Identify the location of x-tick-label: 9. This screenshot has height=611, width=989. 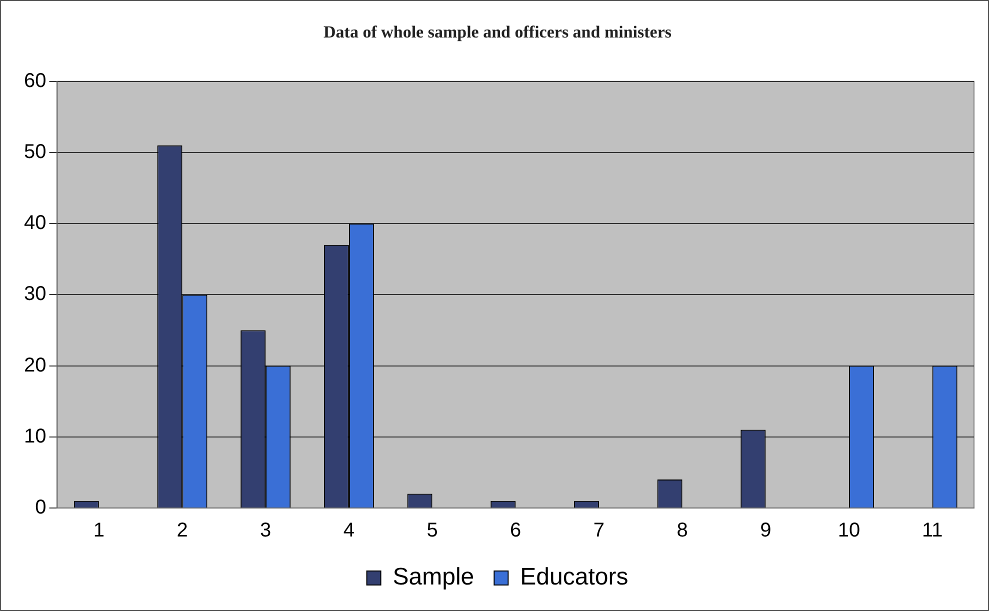
(766, 531).